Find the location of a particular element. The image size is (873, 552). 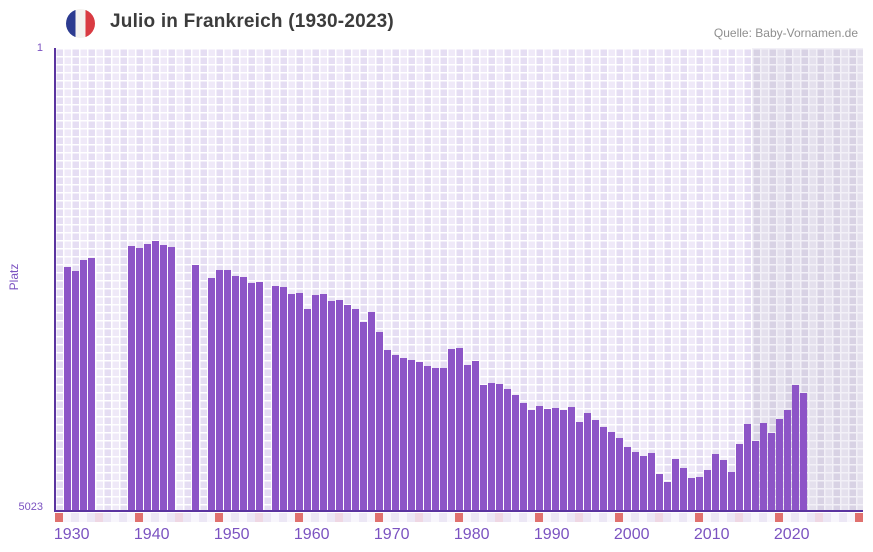

bar-1983 is located at coordinates (491, 447).